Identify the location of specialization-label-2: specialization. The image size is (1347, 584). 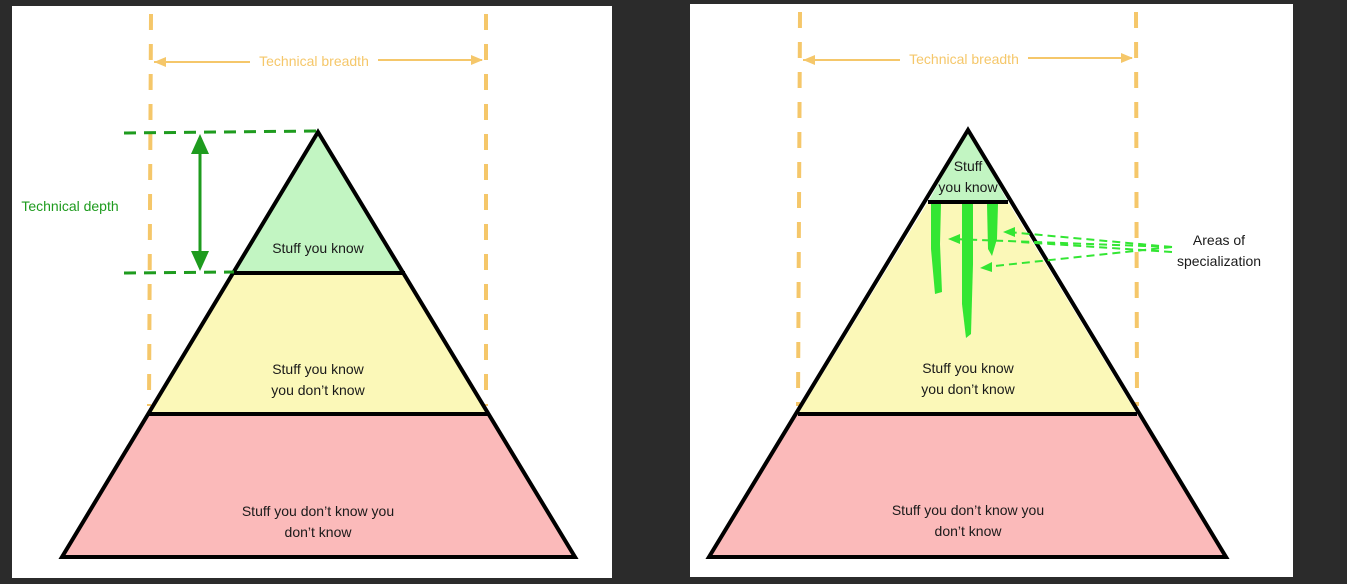
(1219, 261).